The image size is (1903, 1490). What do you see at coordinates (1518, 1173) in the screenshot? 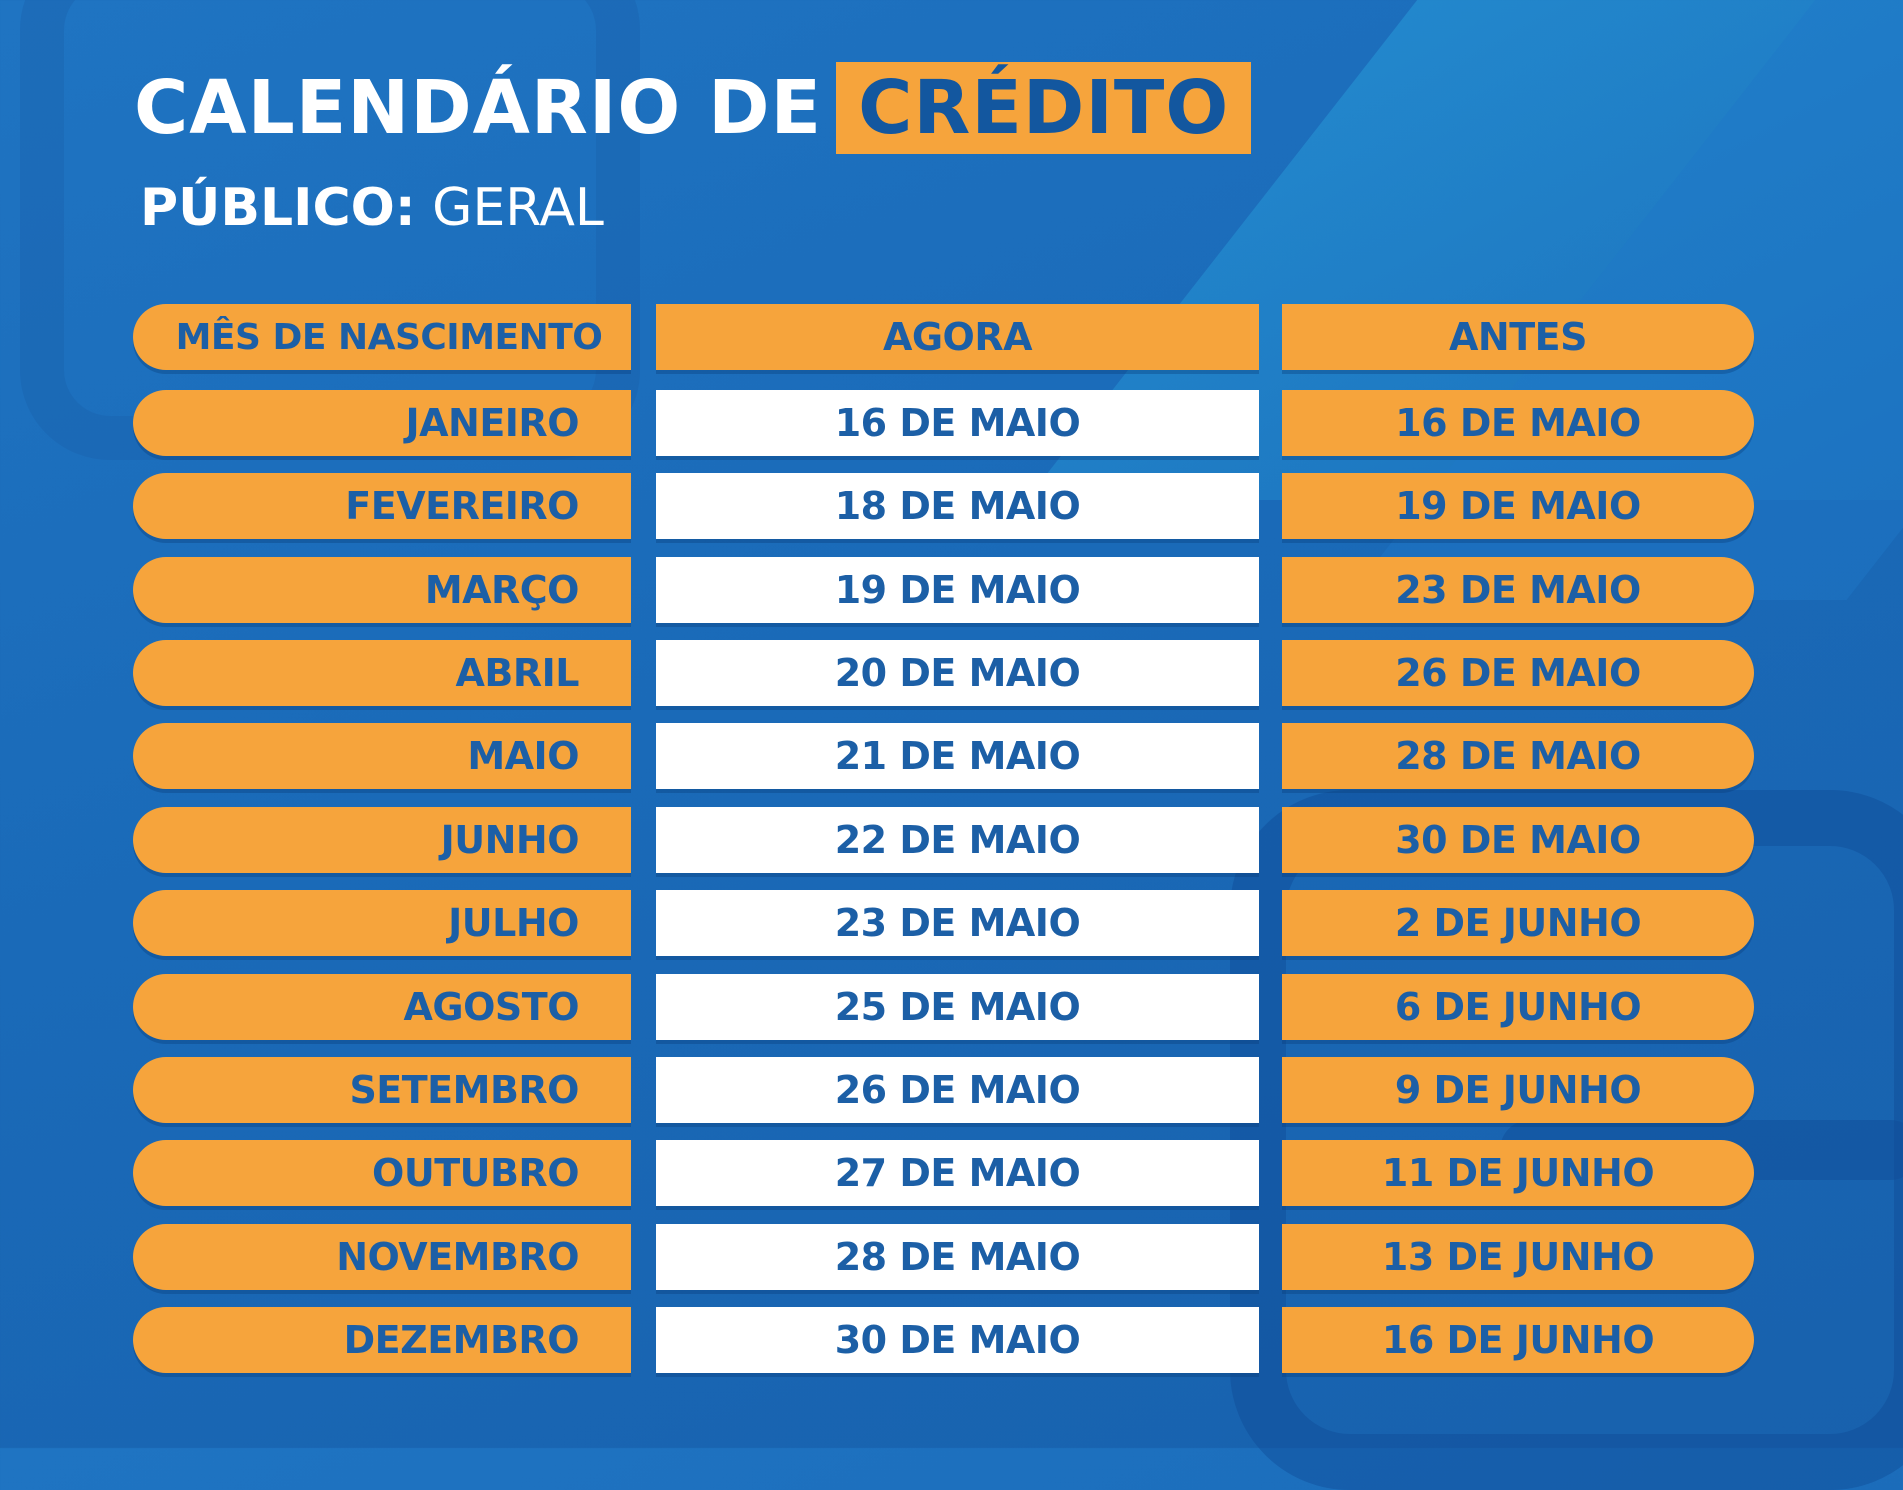
I see `date-before-cell: 11 DE JUNHO` at bounding box center [1518, 1173].